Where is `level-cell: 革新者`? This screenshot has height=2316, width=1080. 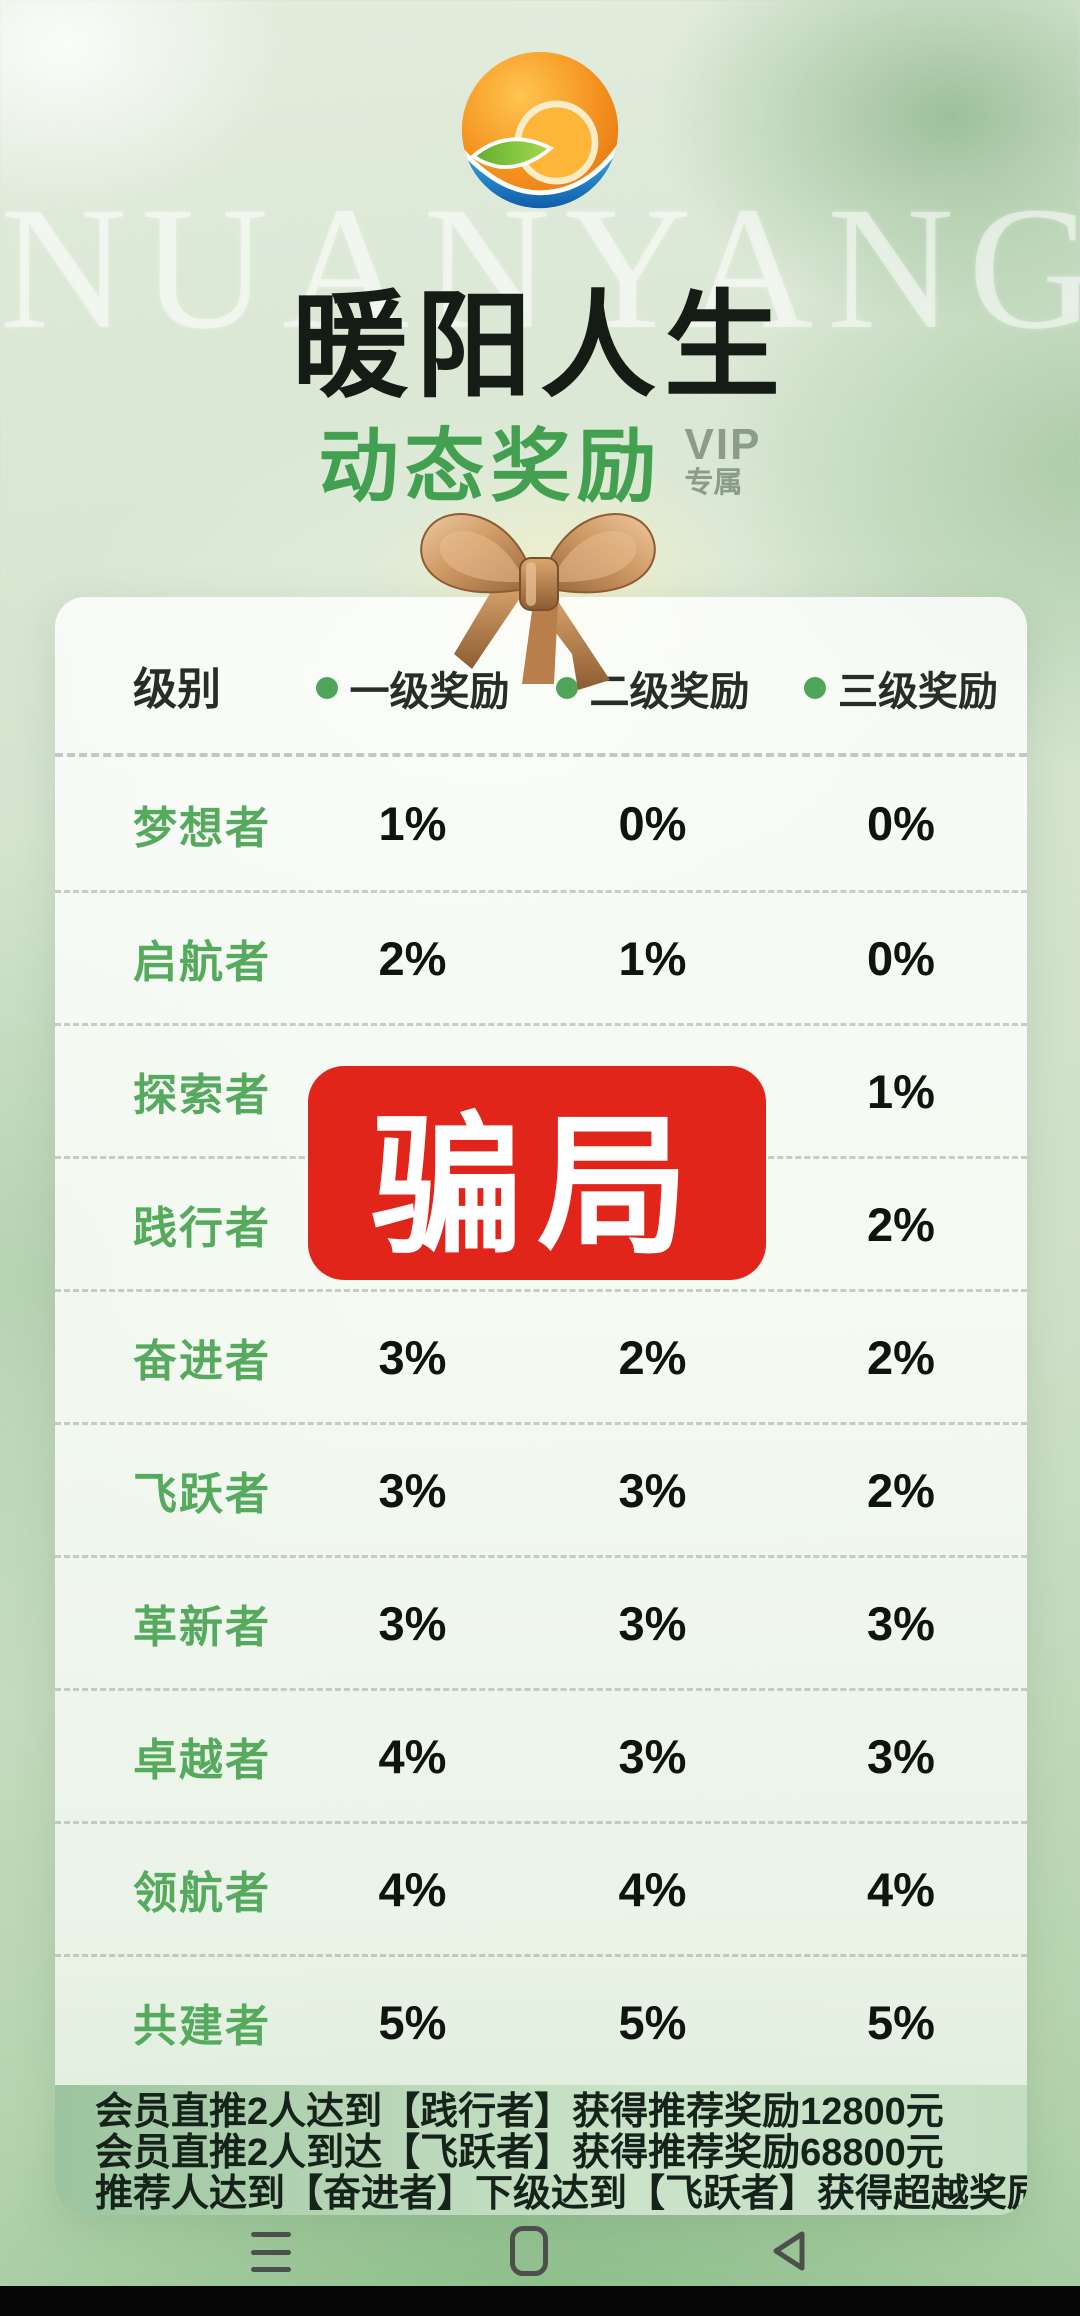
level-cell: 革新者 is located at coordinates (202, 1627).